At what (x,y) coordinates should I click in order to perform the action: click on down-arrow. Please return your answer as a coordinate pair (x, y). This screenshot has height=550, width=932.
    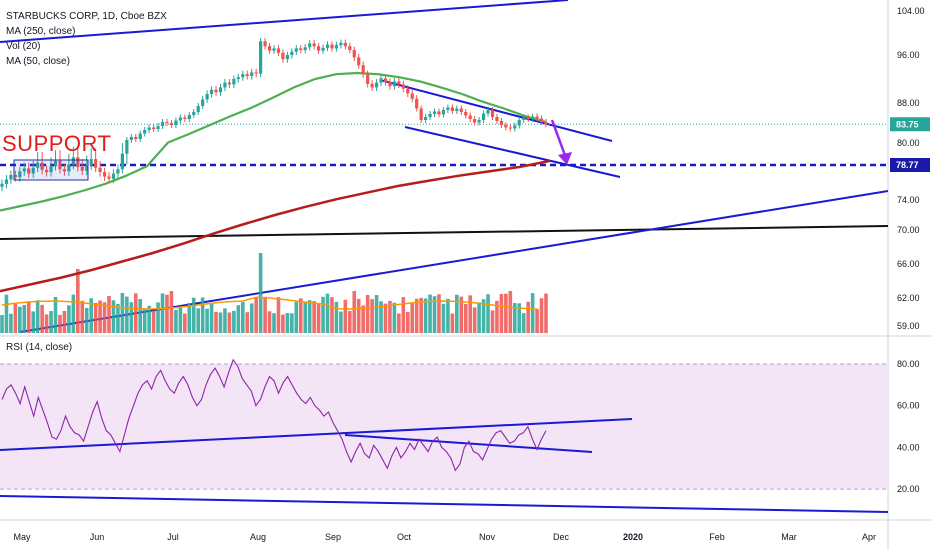
    Looking at the image, I should click on (559, 139).